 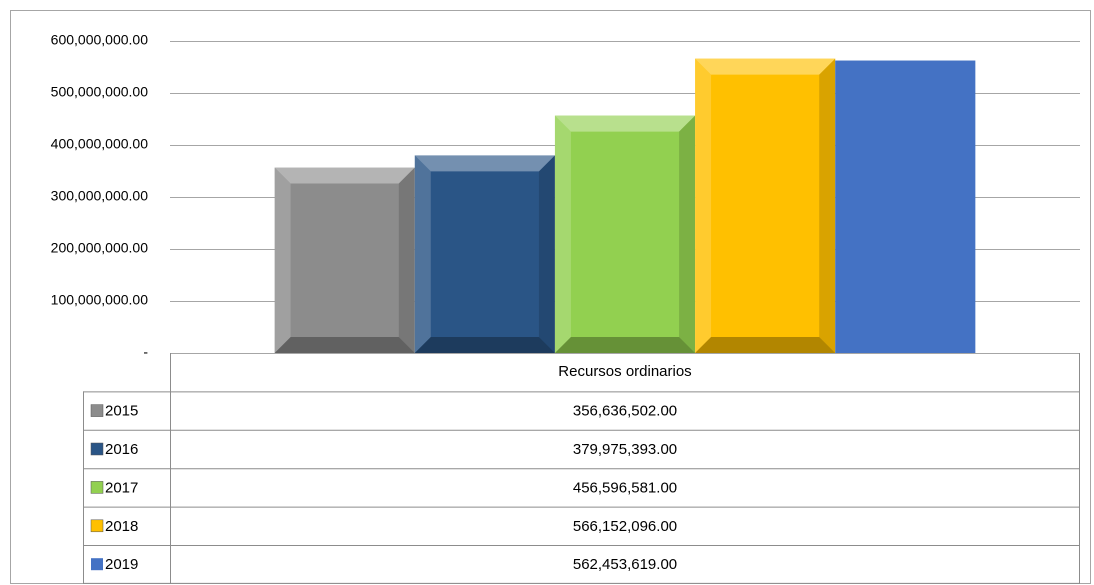 What do you see at coordinates (625, 449) in the screenshot?
I see `table-value: 379,975,393.00` at bounding box center [625, 449].